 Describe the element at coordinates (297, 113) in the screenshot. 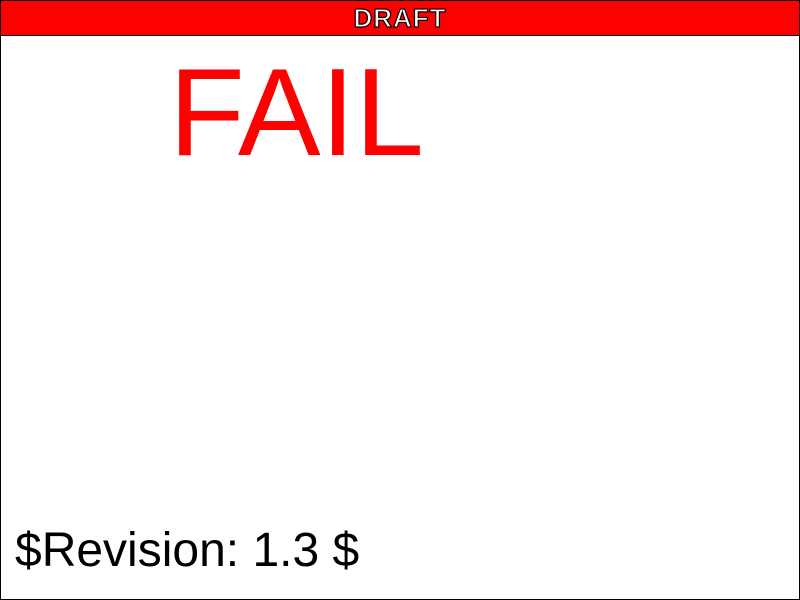

I see `fail-status-text: FAIL` at that location.